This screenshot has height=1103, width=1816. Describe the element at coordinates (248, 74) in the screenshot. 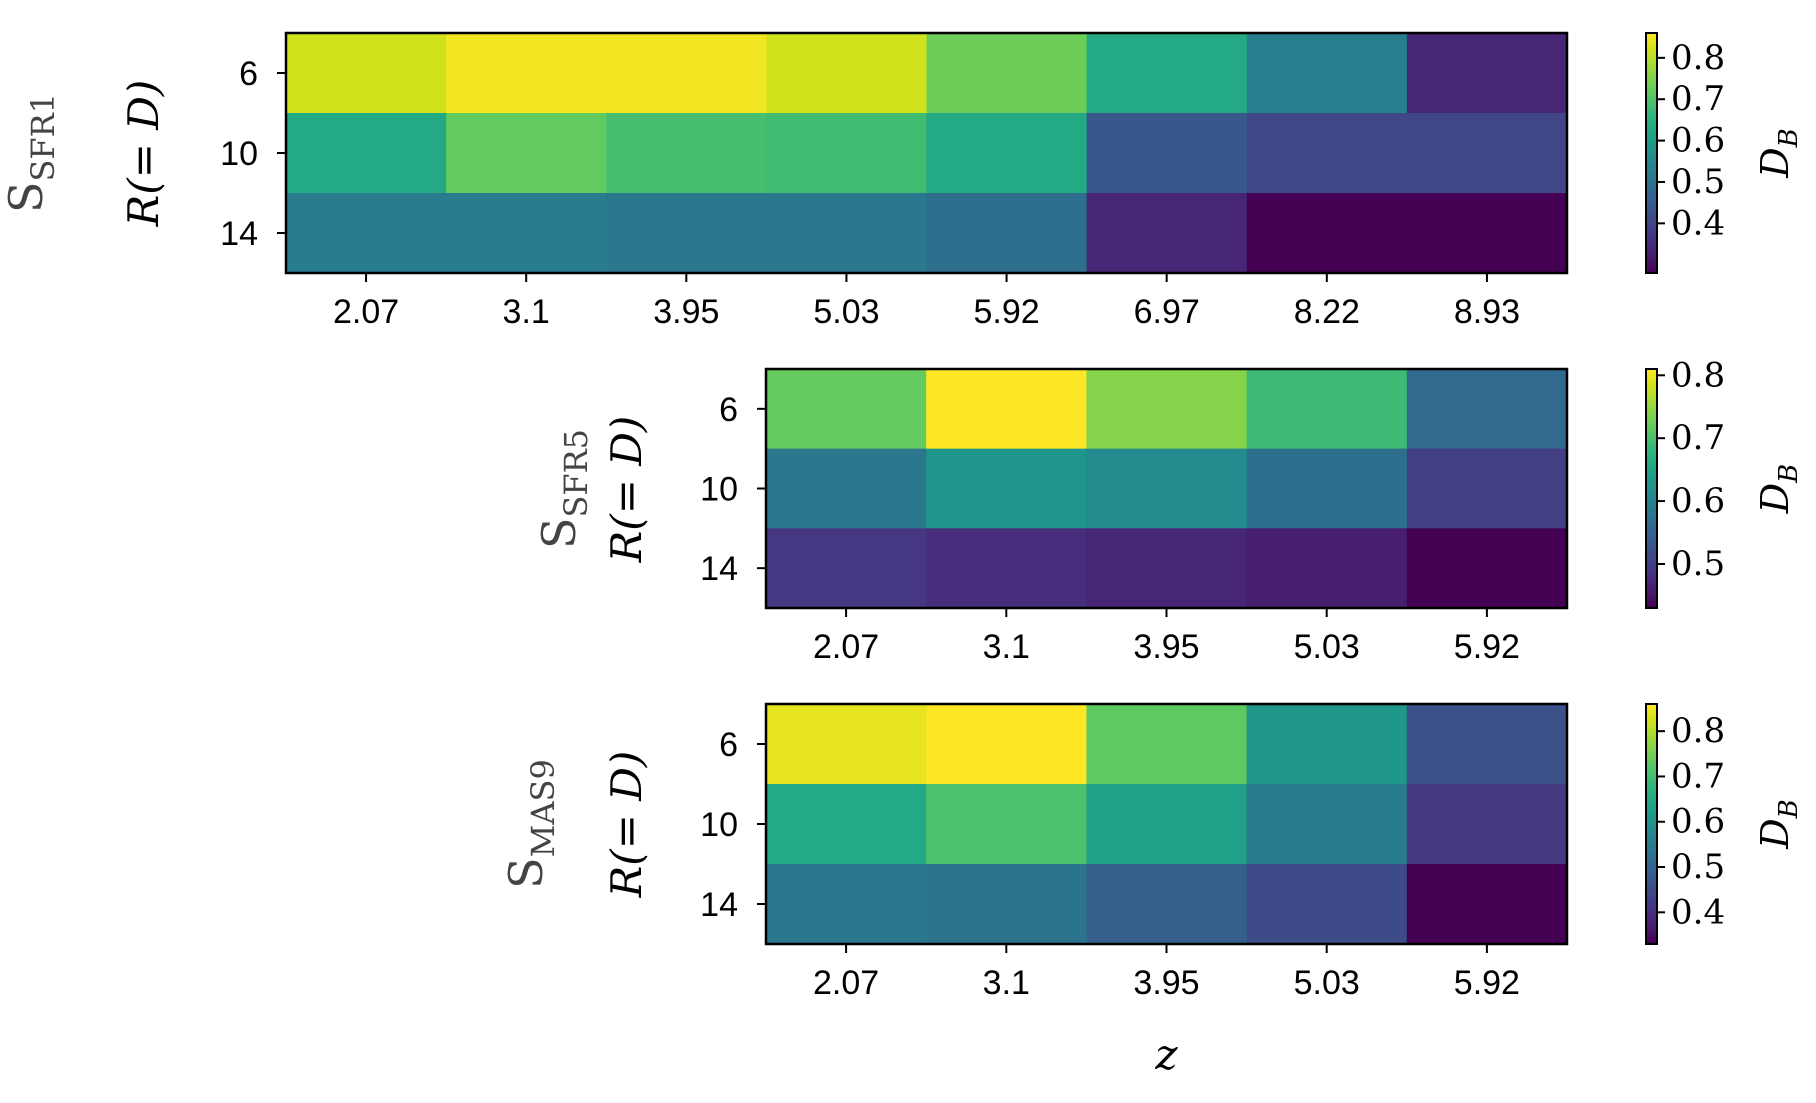

I see `y-tick-label: 6` at that location.